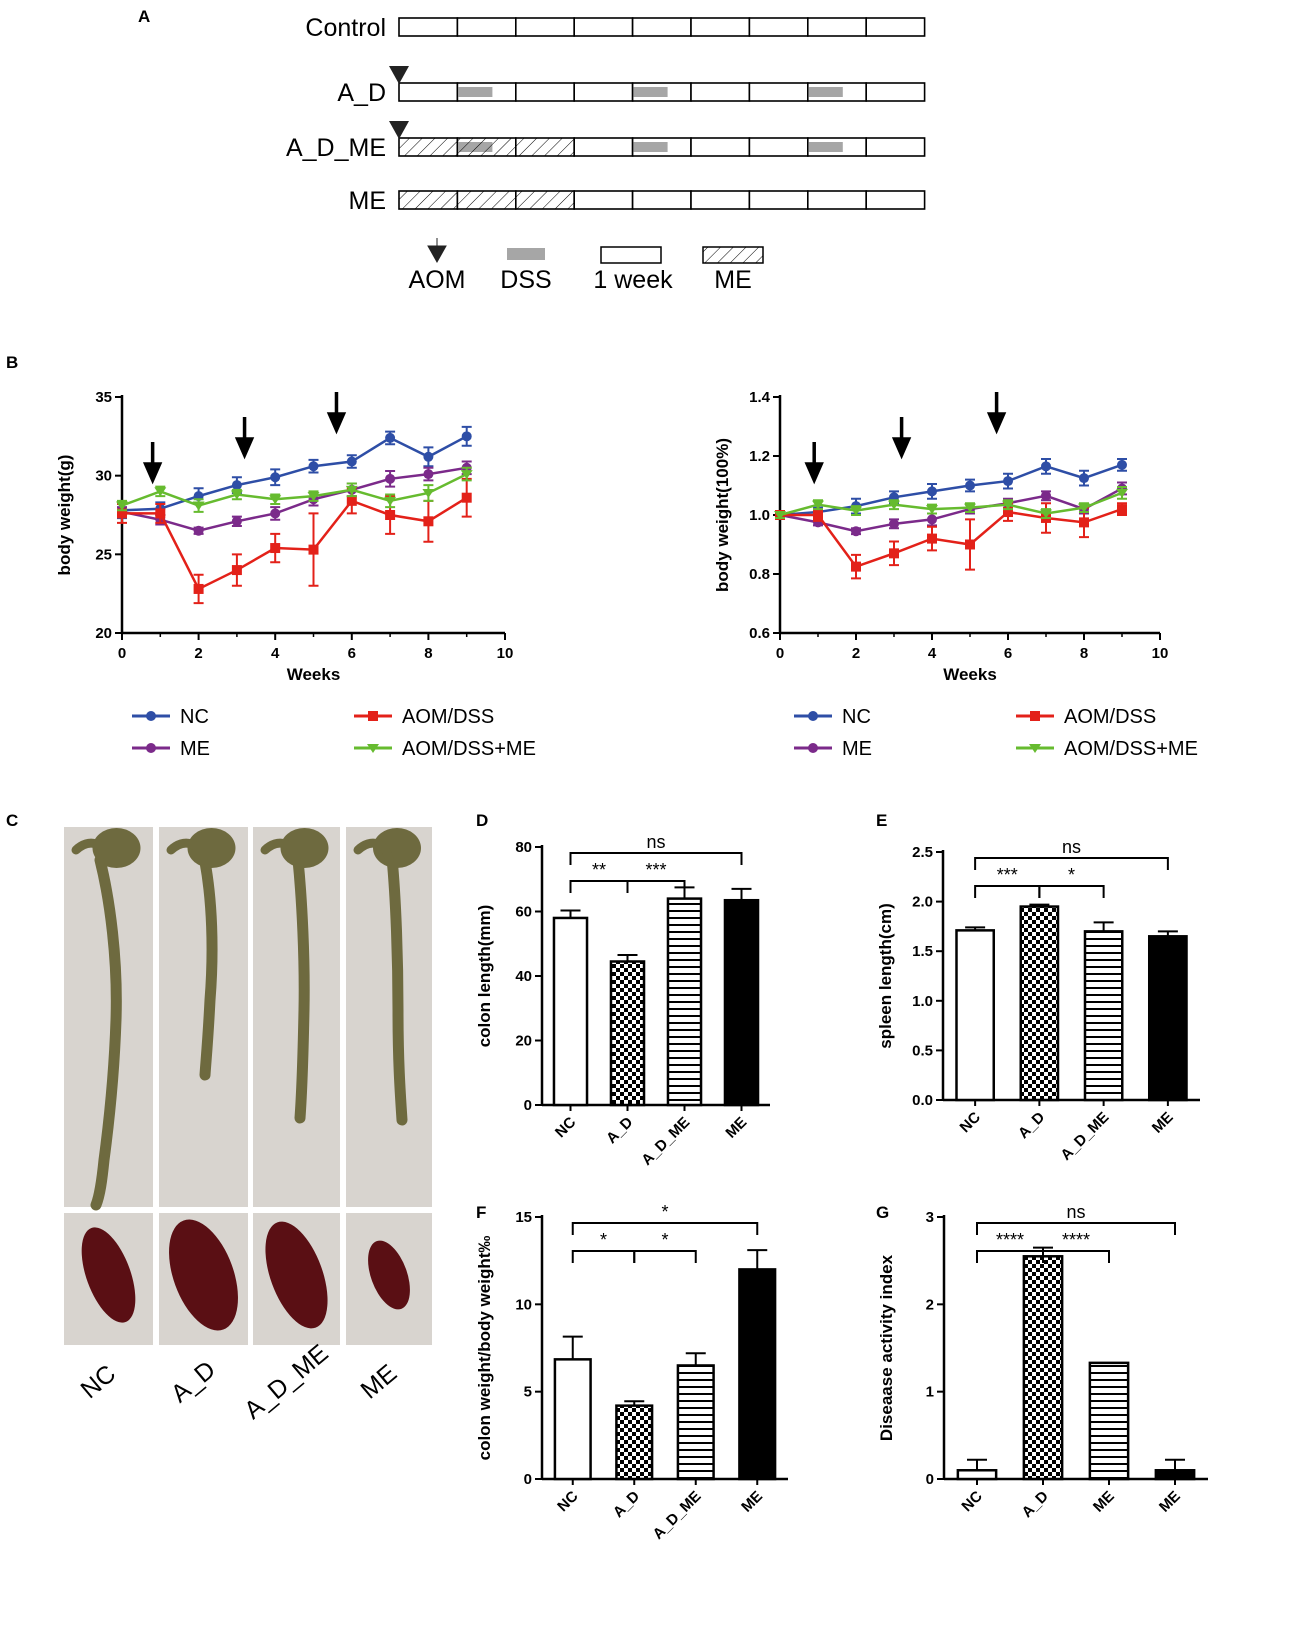 This screenshot has width=1297, height=1637. Describe the element at coordinates (64, 515) in the screenshot. I see `y-axis-title: body weight(g)` at that location.